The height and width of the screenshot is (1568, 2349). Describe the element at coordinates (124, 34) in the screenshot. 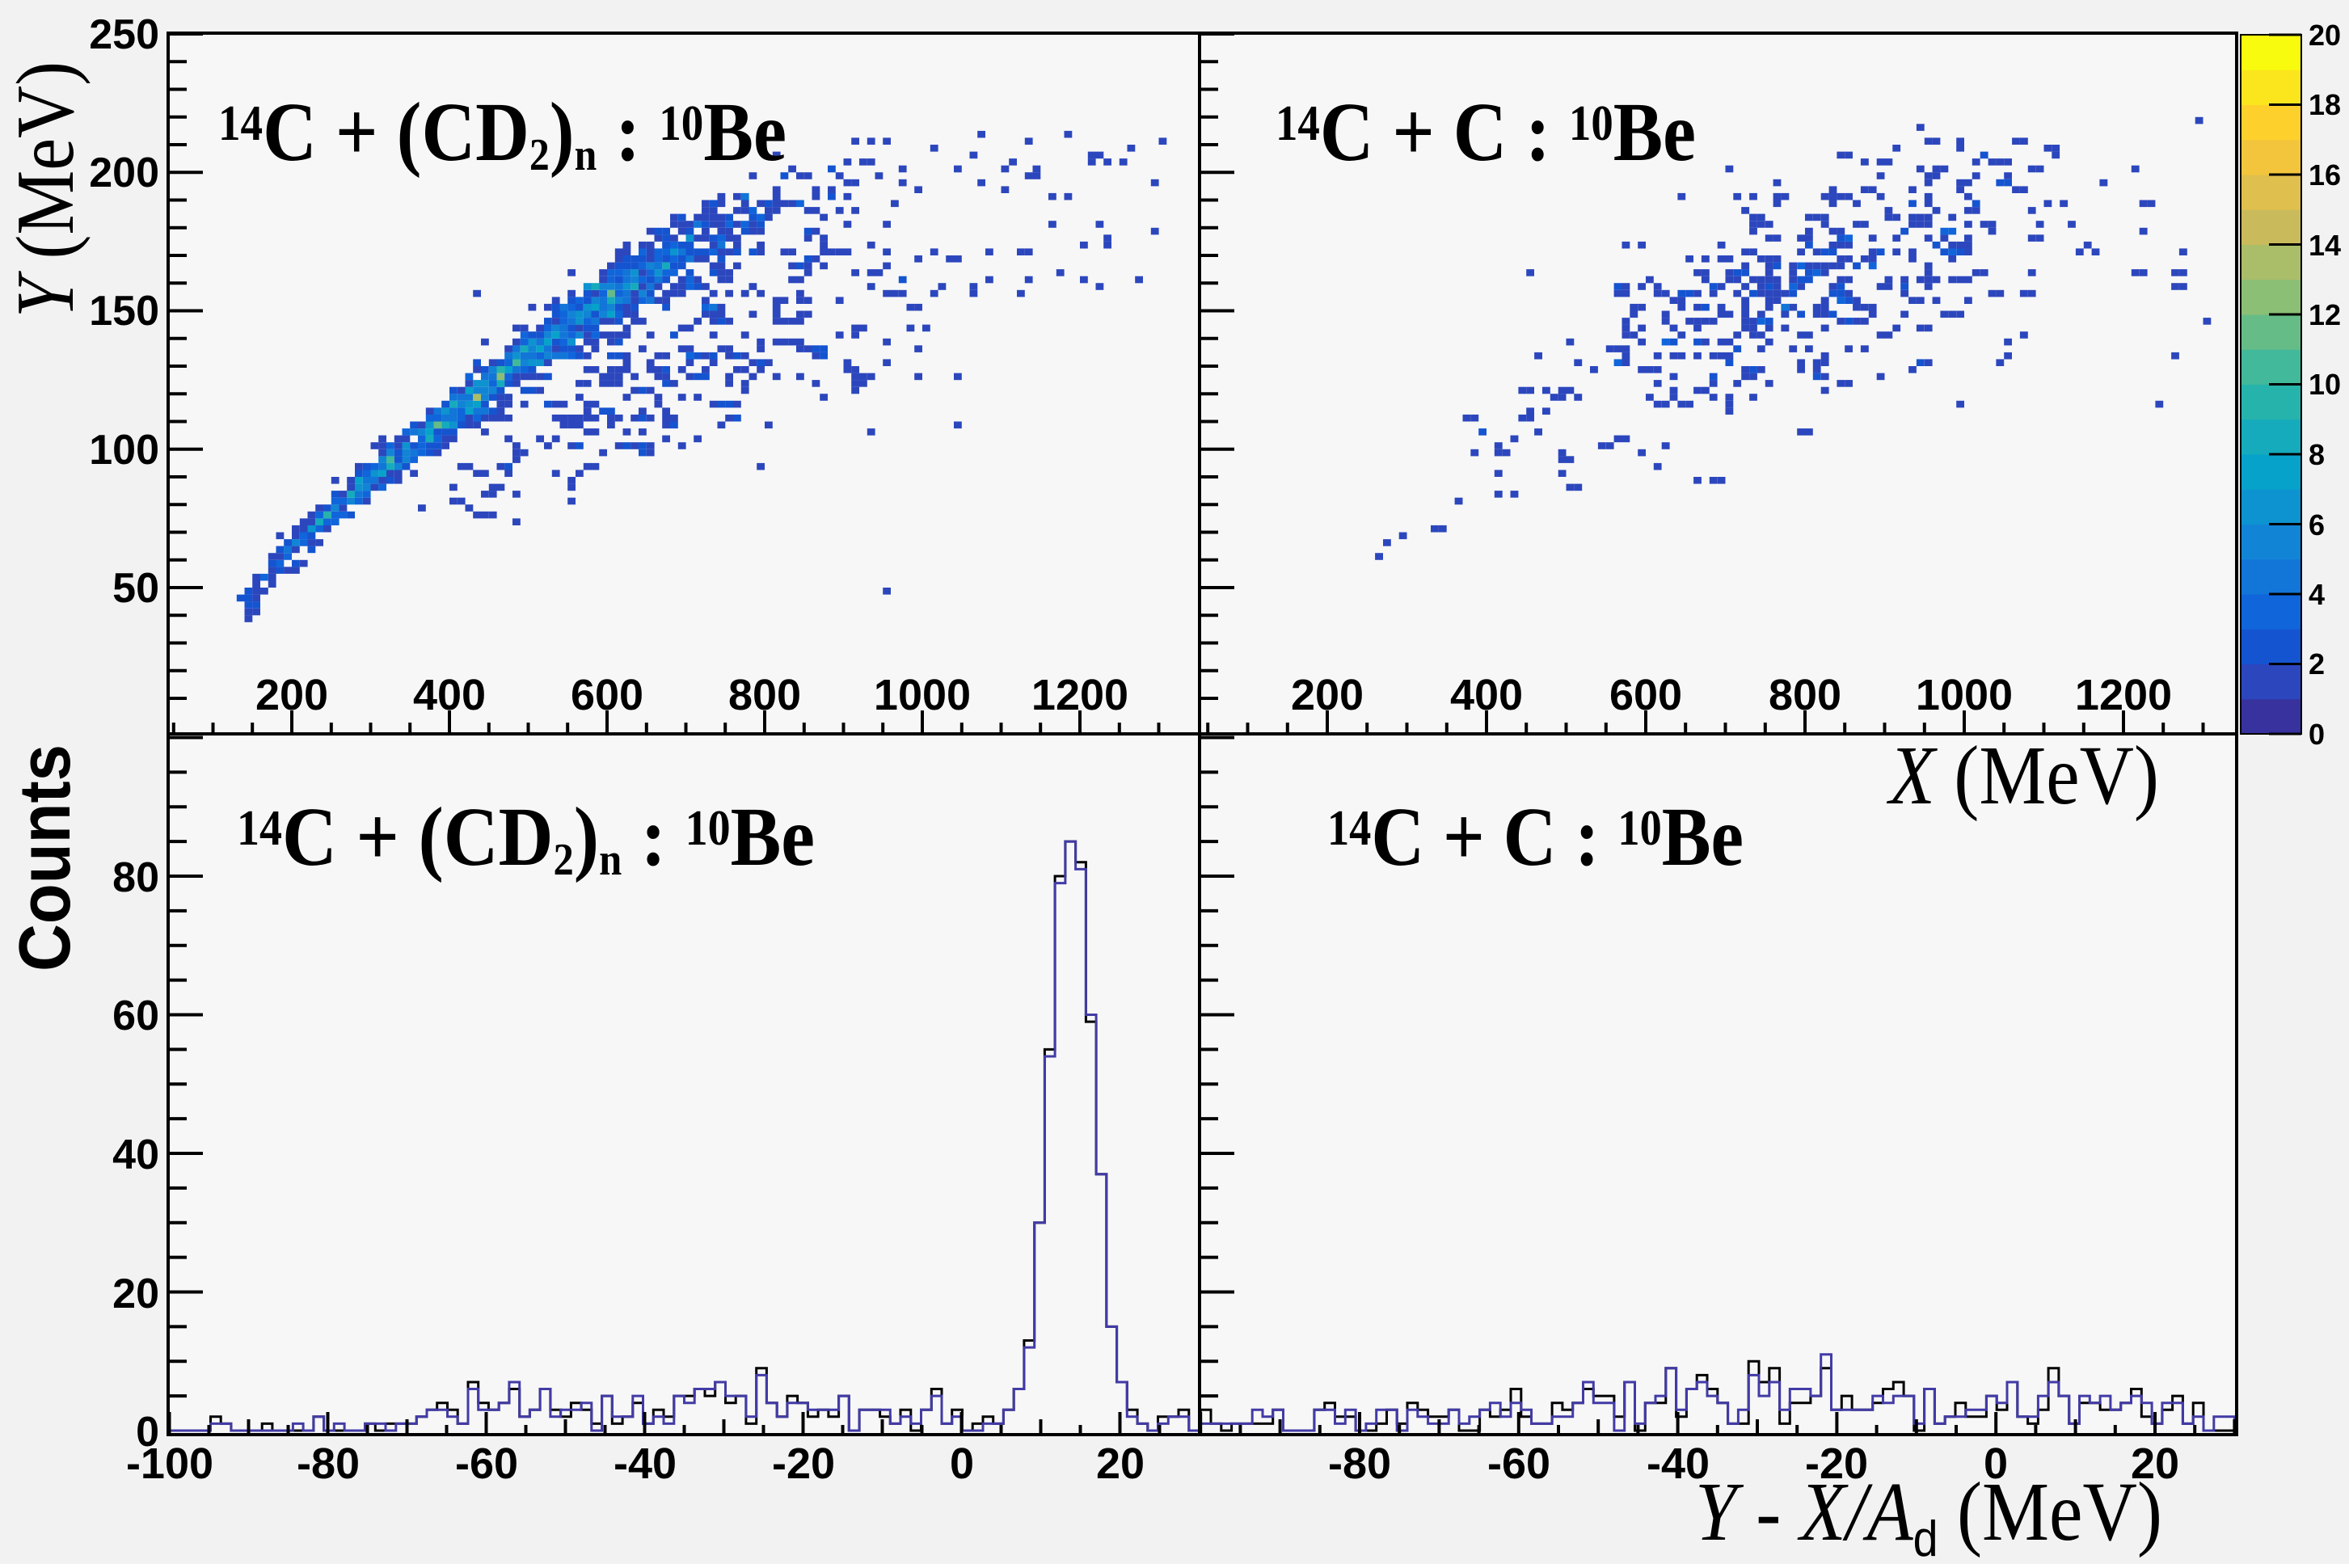

I see `svg-text: 250` at that location.